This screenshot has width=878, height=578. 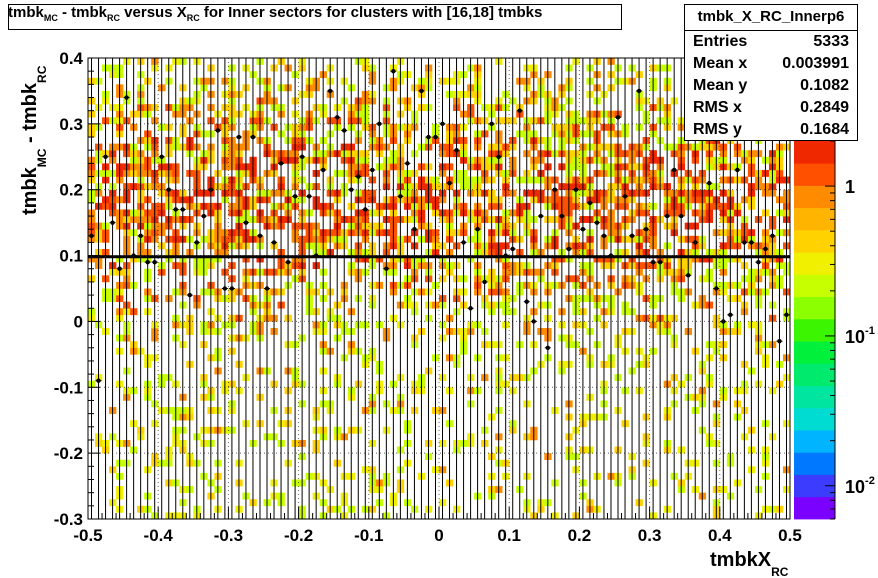 I want to click on title-box, so click(x=315, y=17).